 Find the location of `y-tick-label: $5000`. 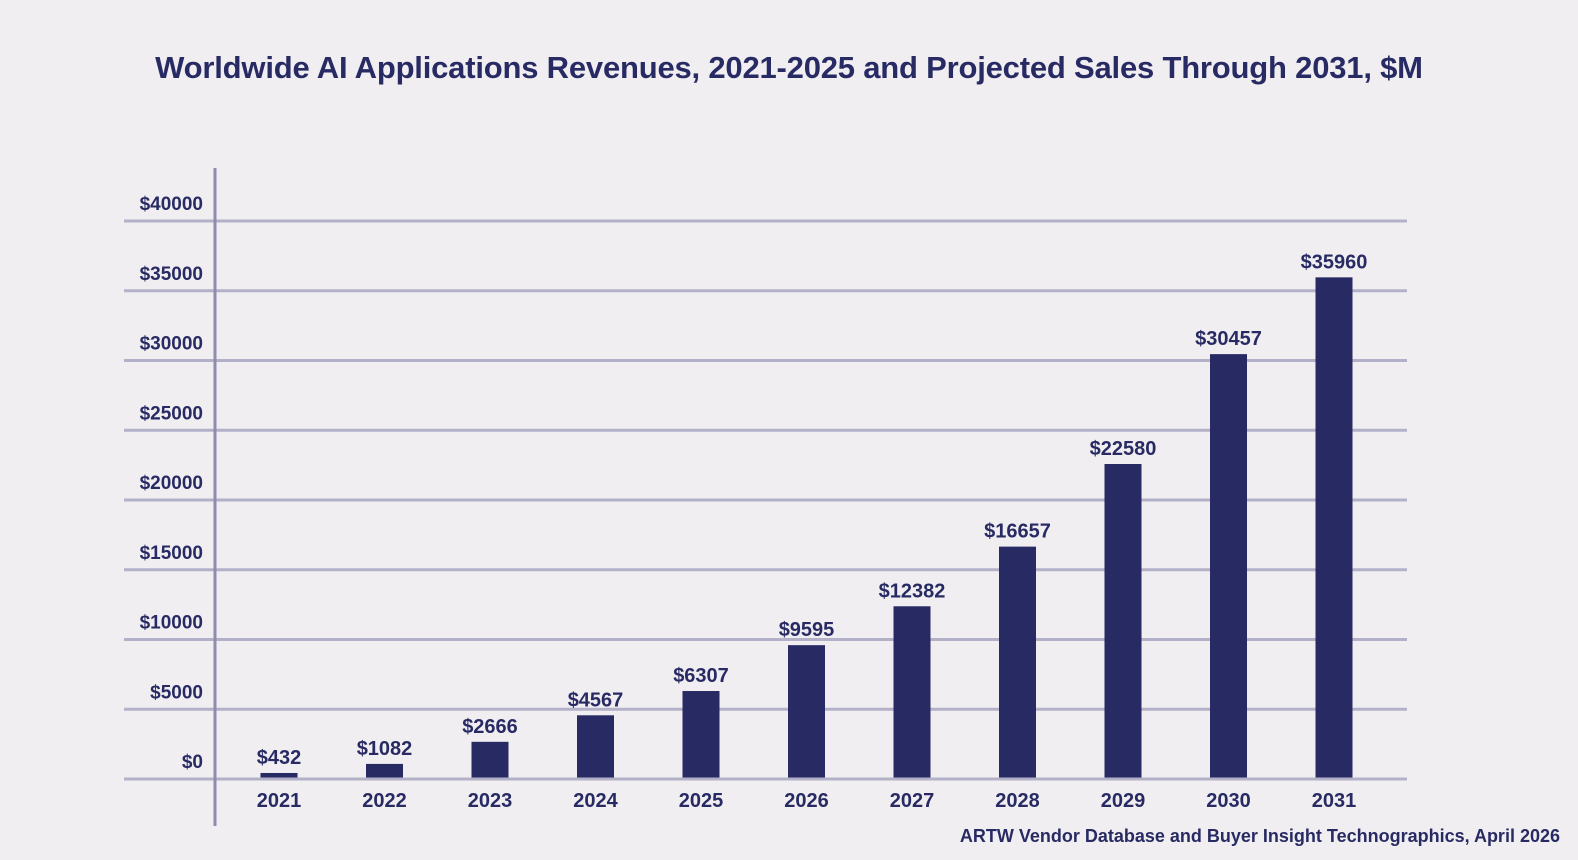

y-tick-label: $5000 is located at coordinates (176, 692).